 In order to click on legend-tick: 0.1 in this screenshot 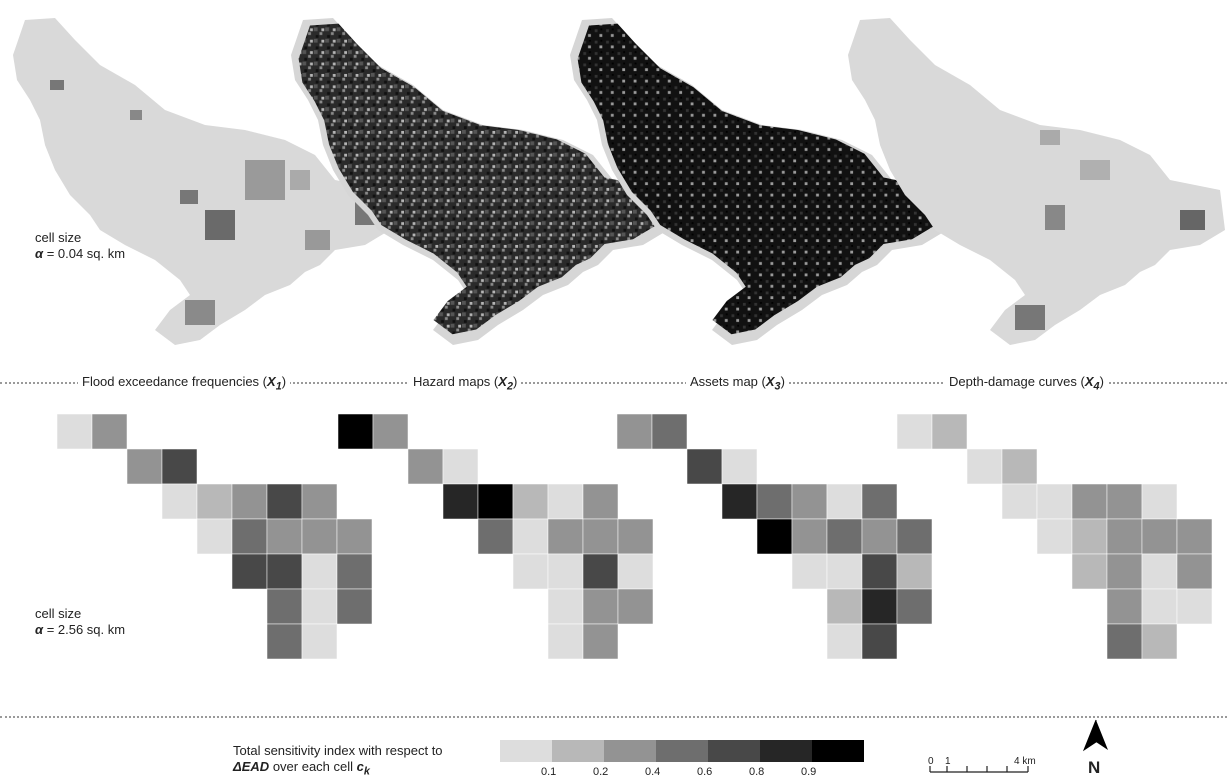, I will do `click(549, 772)`.